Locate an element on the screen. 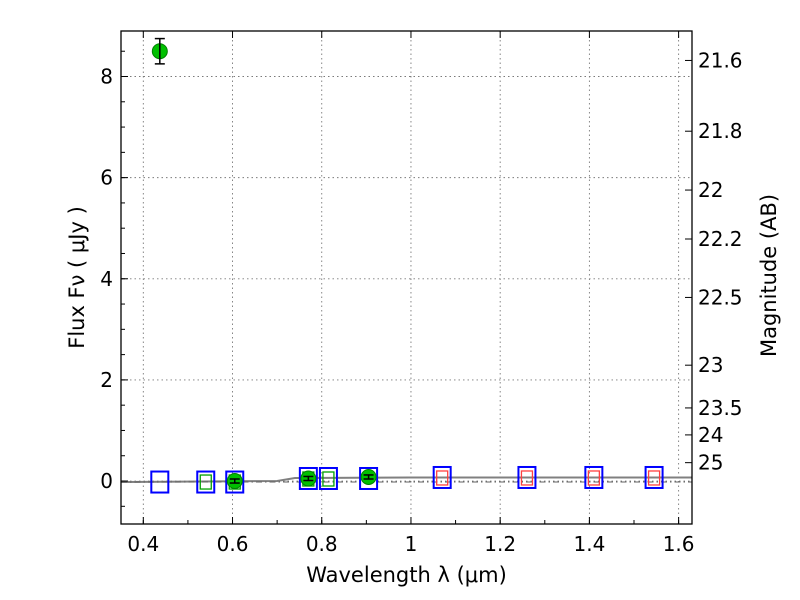  x-tick-label: 0.4 is located at coordinates (143, 544).